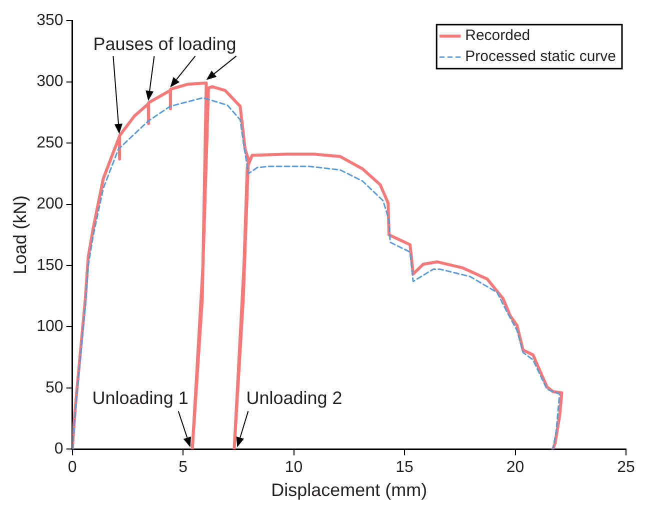 The image size is (648, 510). What do you see at coordinates (50, 143) in the screenshot?
I see `y-tick-label: 250` at bounding box center [50, 143].